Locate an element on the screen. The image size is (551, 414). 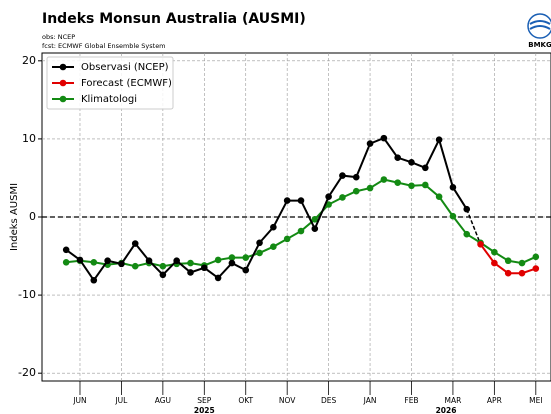
x-tick-label: NOV is located at coordinates (287, 400).